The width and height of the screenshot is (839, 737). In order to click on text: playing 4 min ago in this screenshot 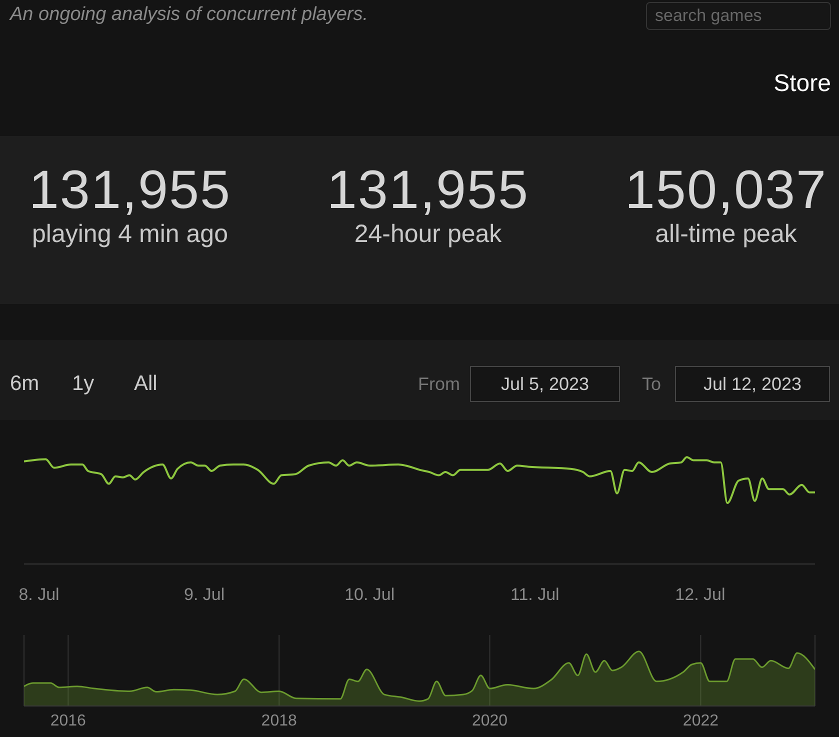, I will do `click(130, 234)`.